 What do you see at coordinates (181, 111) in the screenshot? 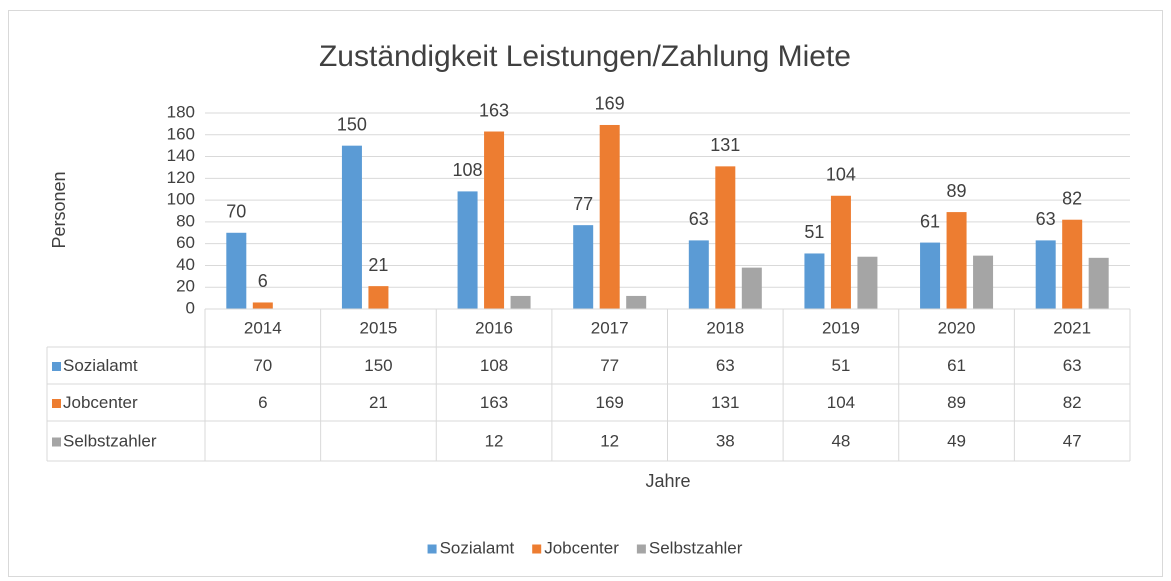
I see `y-tick-label: 180` at bounding box center [181, 111].